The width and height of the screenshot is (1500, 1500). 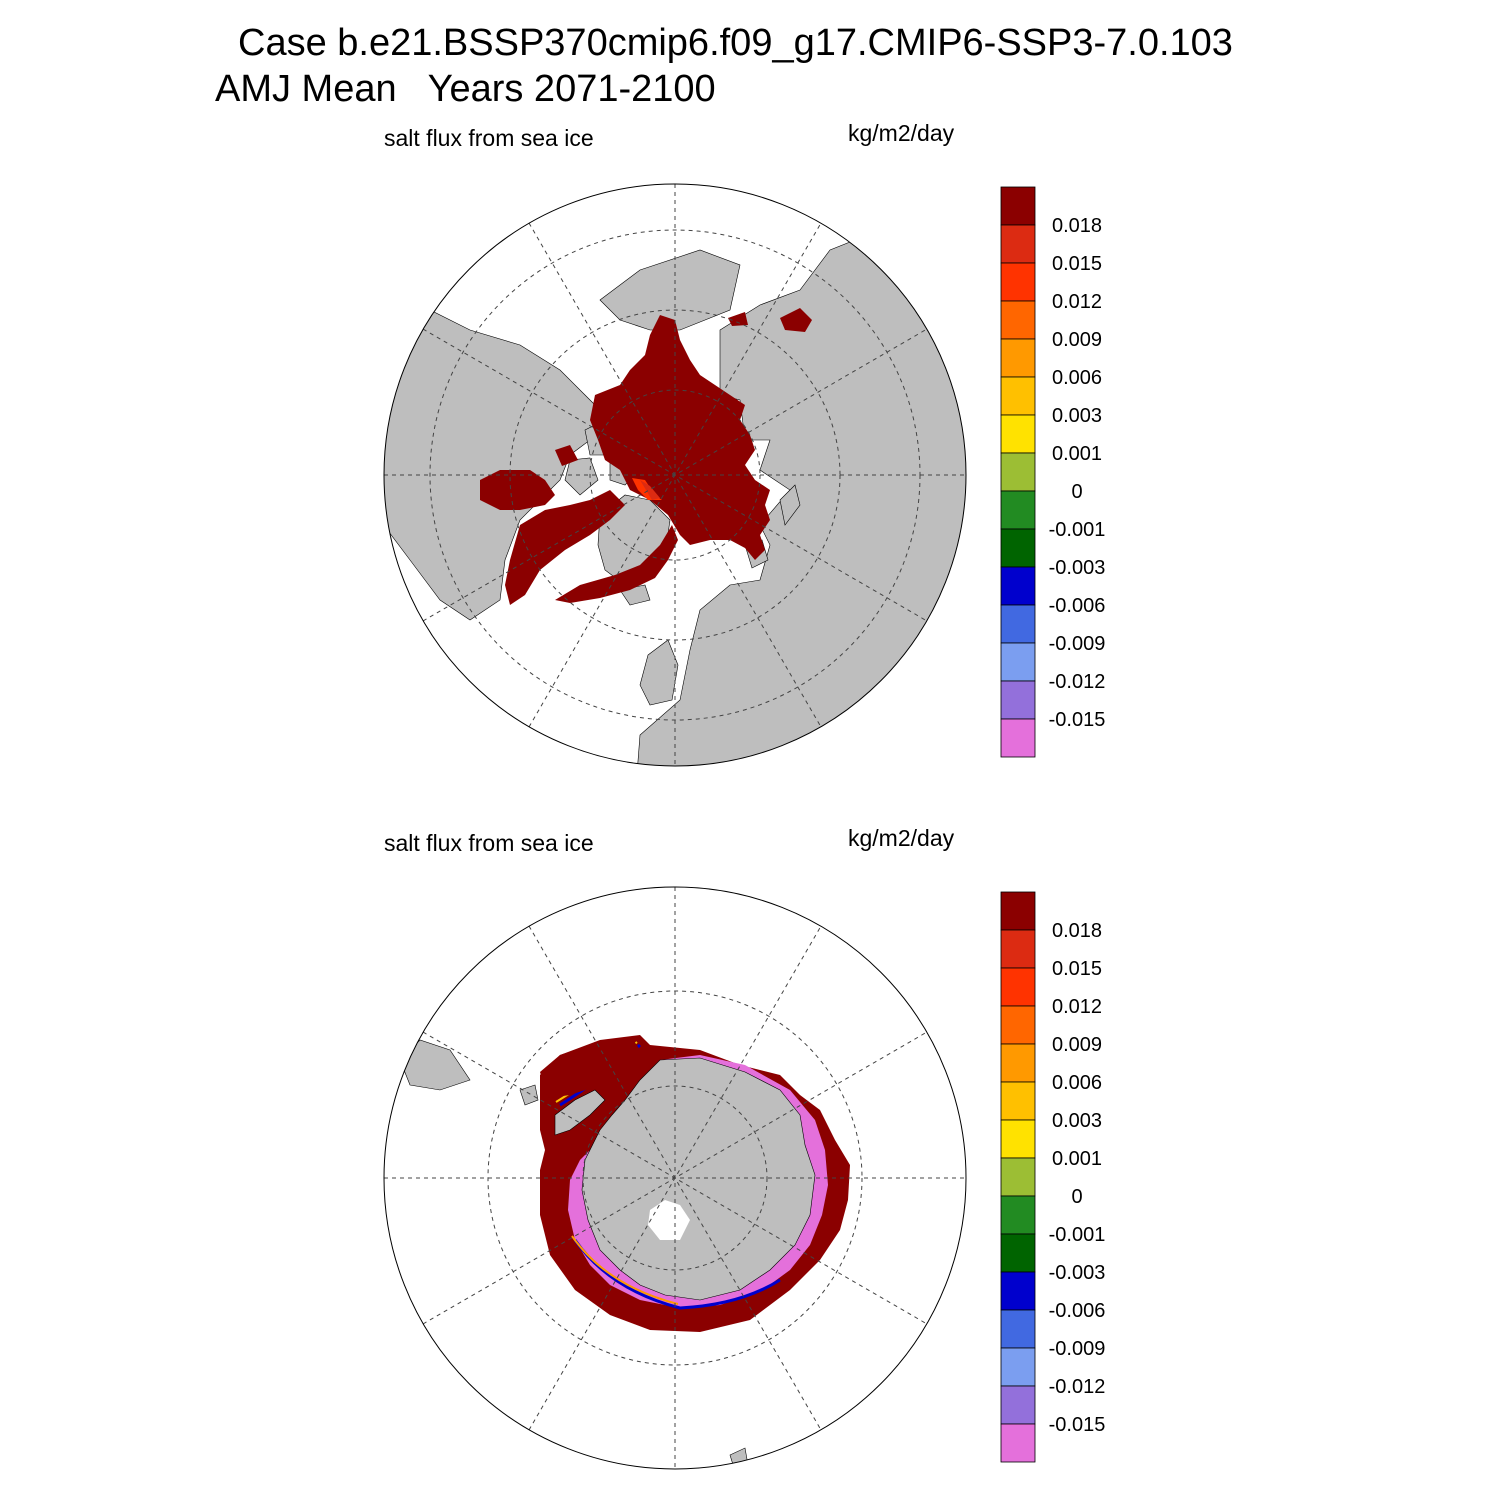 What do you see at coordinates (1076, 492) in the screenshot?
I see `north-colorbar-label: 0` at bounding box center [1076, 492].